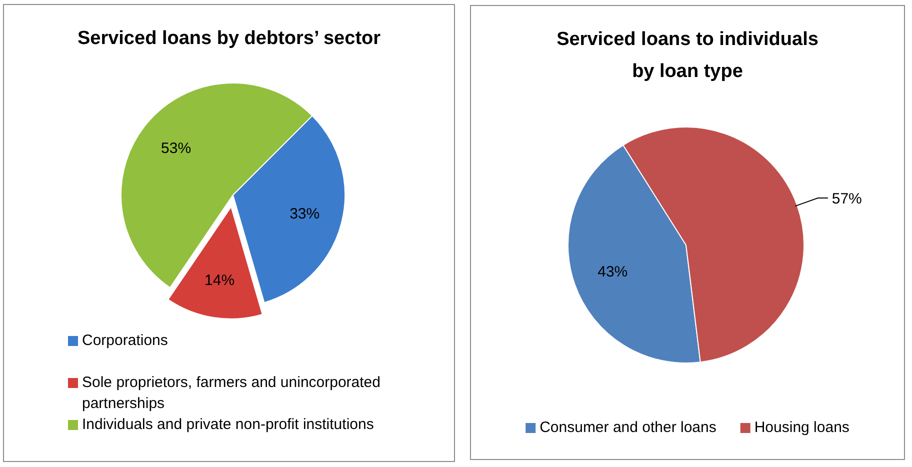 This screenshot has height=467, width=912. What do you see at coordinates (687, 55) in the screenshot?
I see `chart-title: Serviced loans to individuals by loan type` at bounding box center [687, 55].